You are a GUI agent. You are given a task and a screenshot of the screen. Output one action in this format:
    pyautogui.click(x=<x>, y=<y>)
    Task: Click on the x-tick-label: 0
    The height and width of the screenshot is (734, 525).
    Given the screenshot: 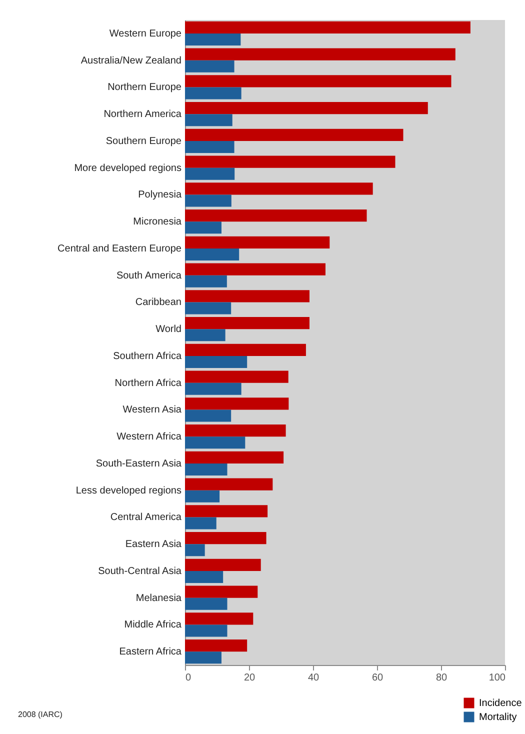 What is the action you would take?
    pyautogui.click(x=189, y=678)
    